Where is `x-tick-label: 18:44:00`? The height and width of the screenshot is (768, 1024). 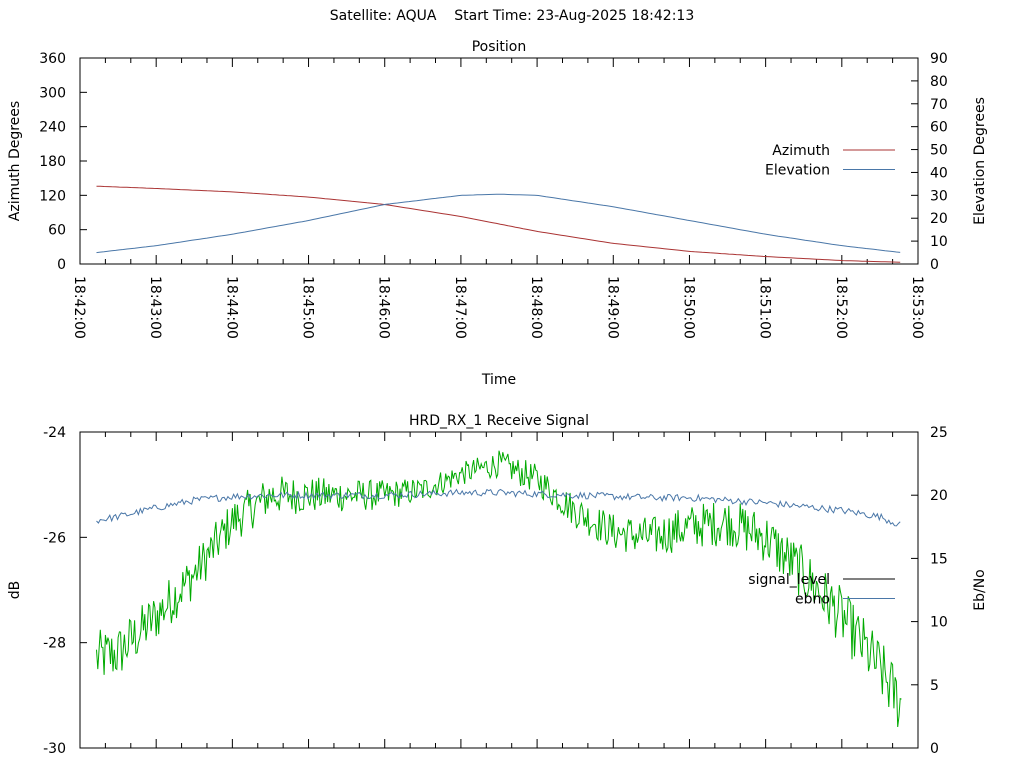
x-tick-label: 18:44:00 is located at coordinates (231, 307).